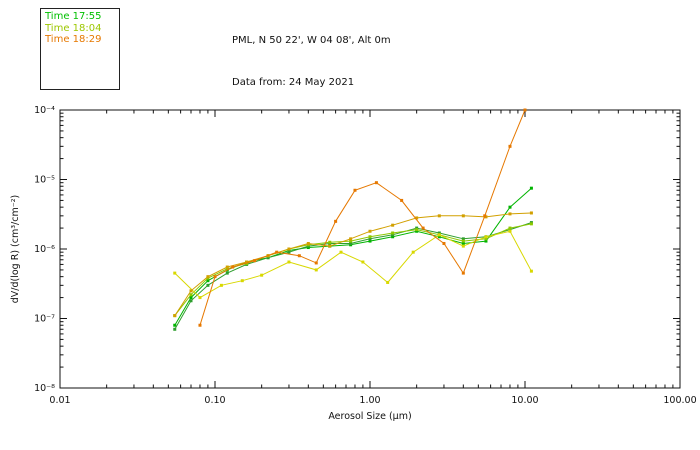 The height and width of the screenshot is (450, 700). I want to click on x-tick-label: 1.00, so click(369, 400).